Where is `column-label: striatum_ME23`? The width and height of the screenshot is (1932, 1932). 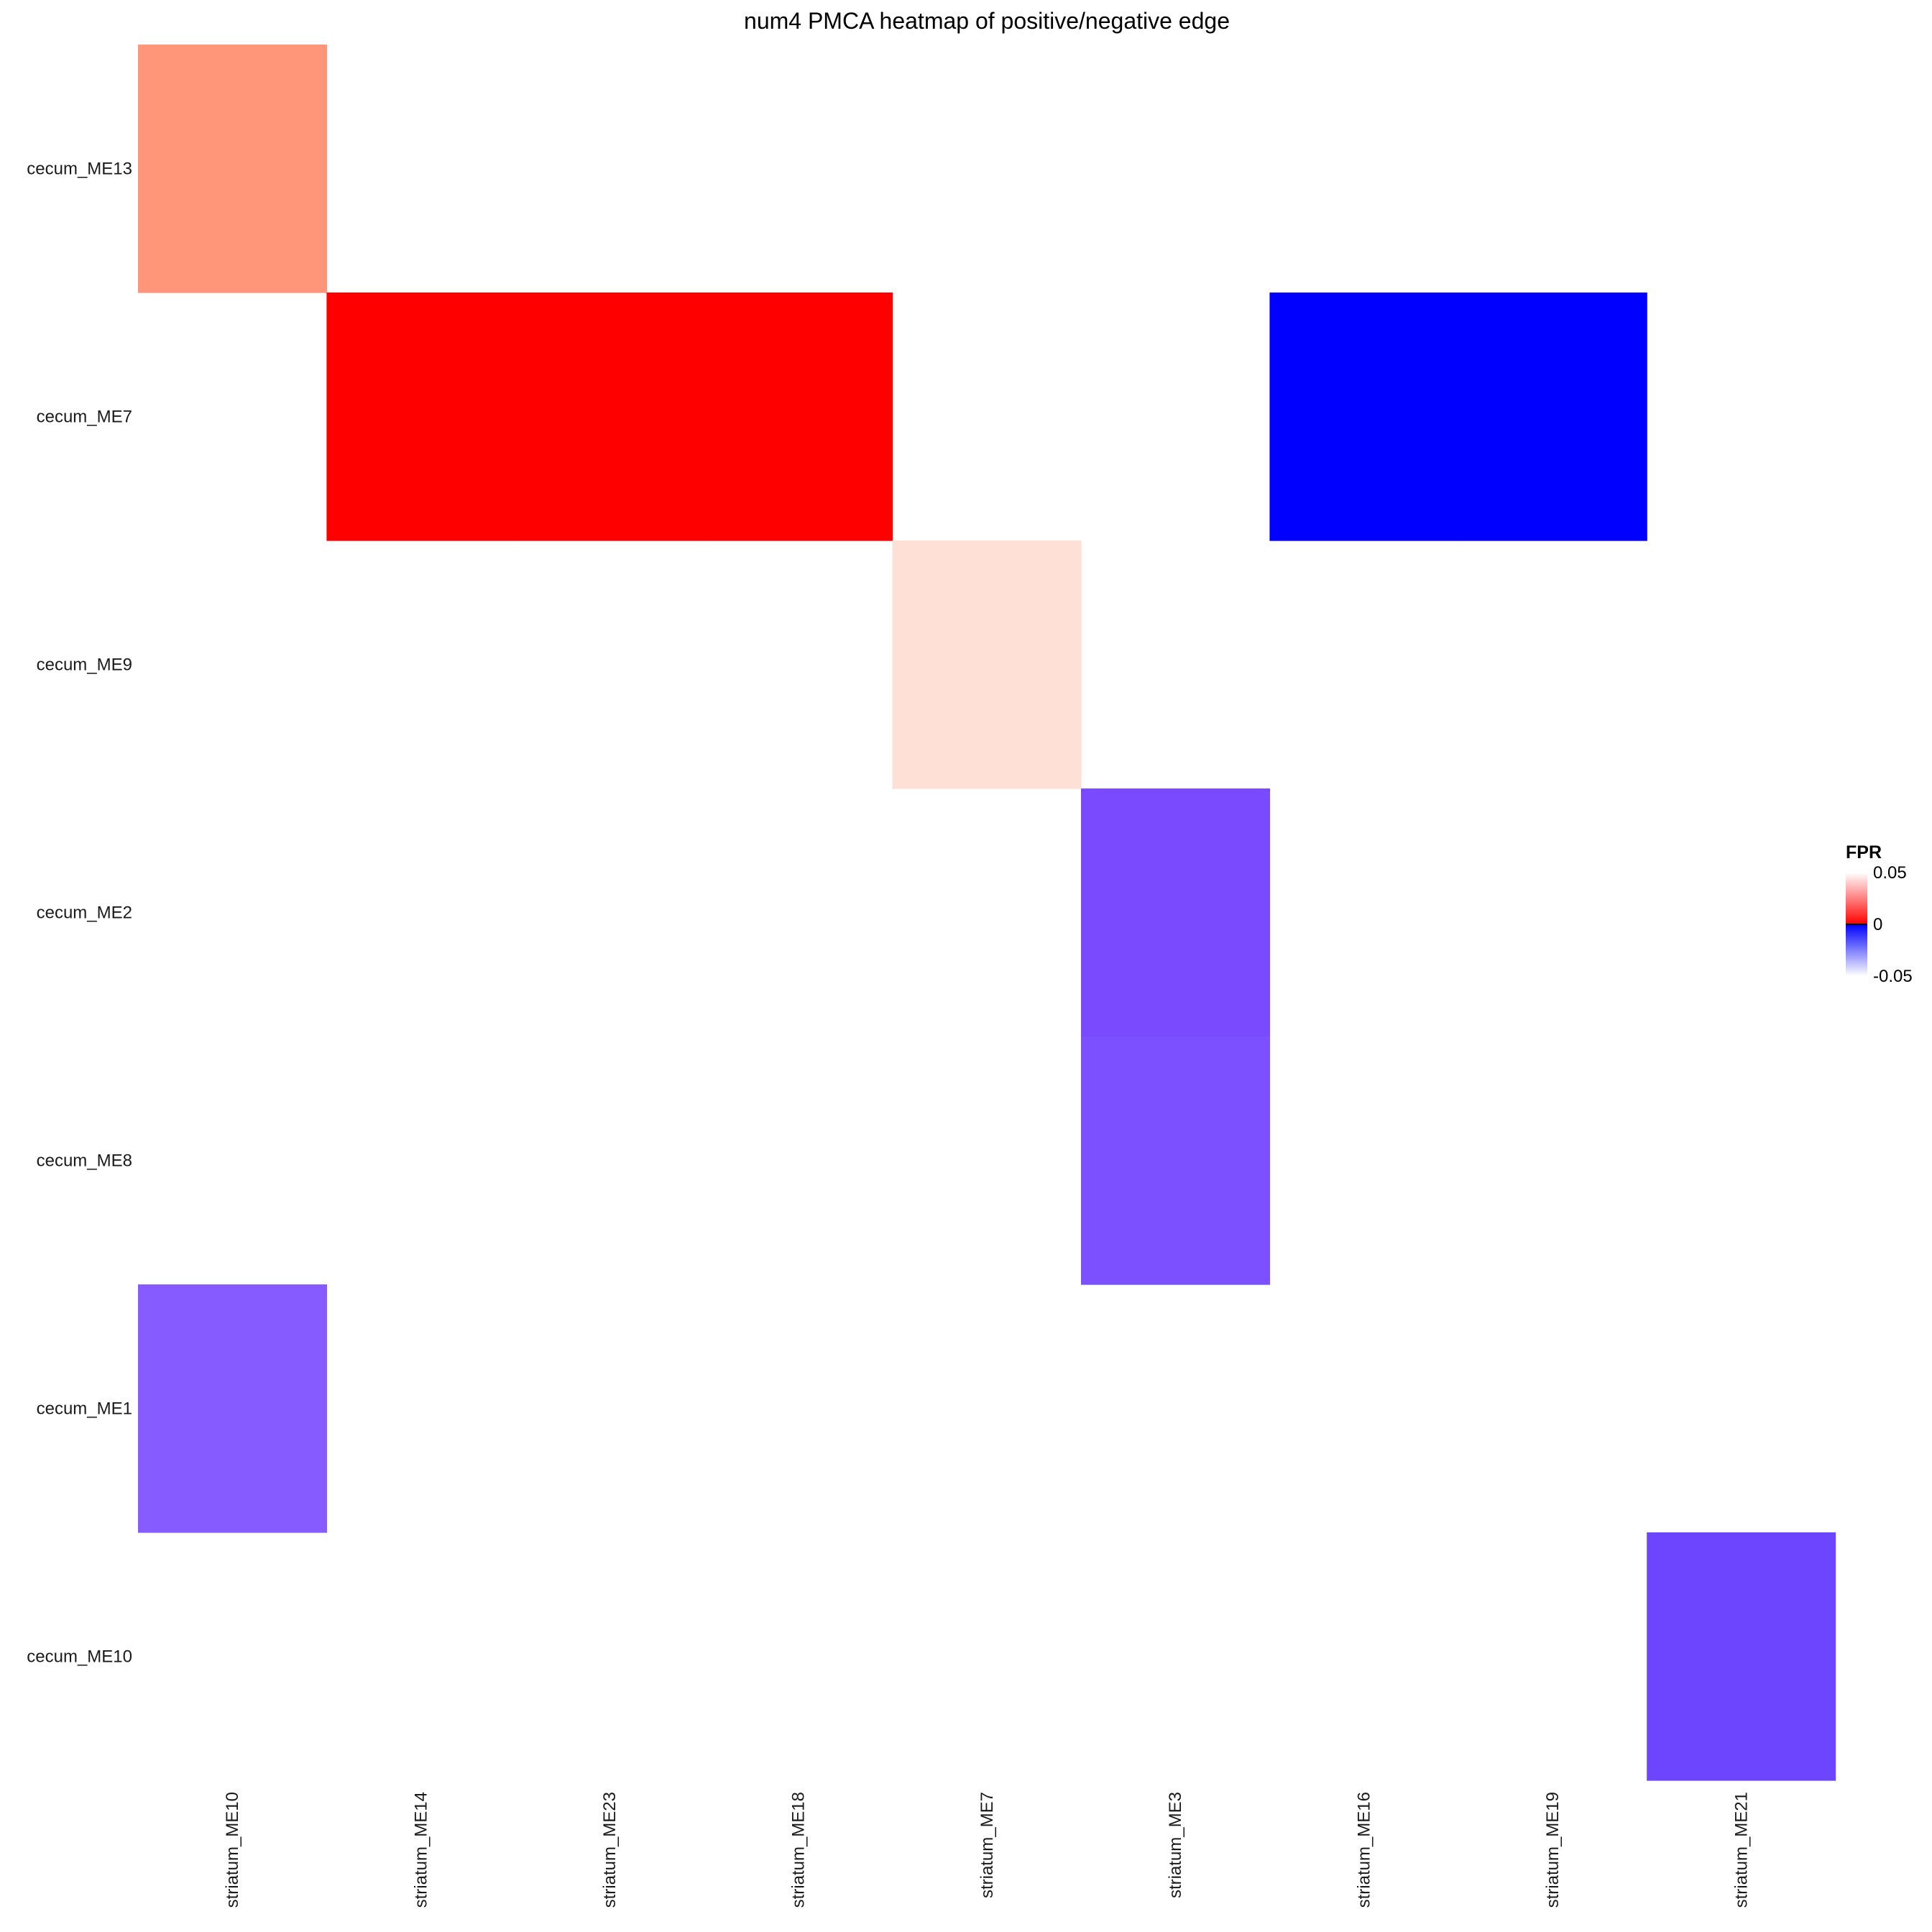 column-label: striatum_ME23 is located at coordinates (610, 1850).